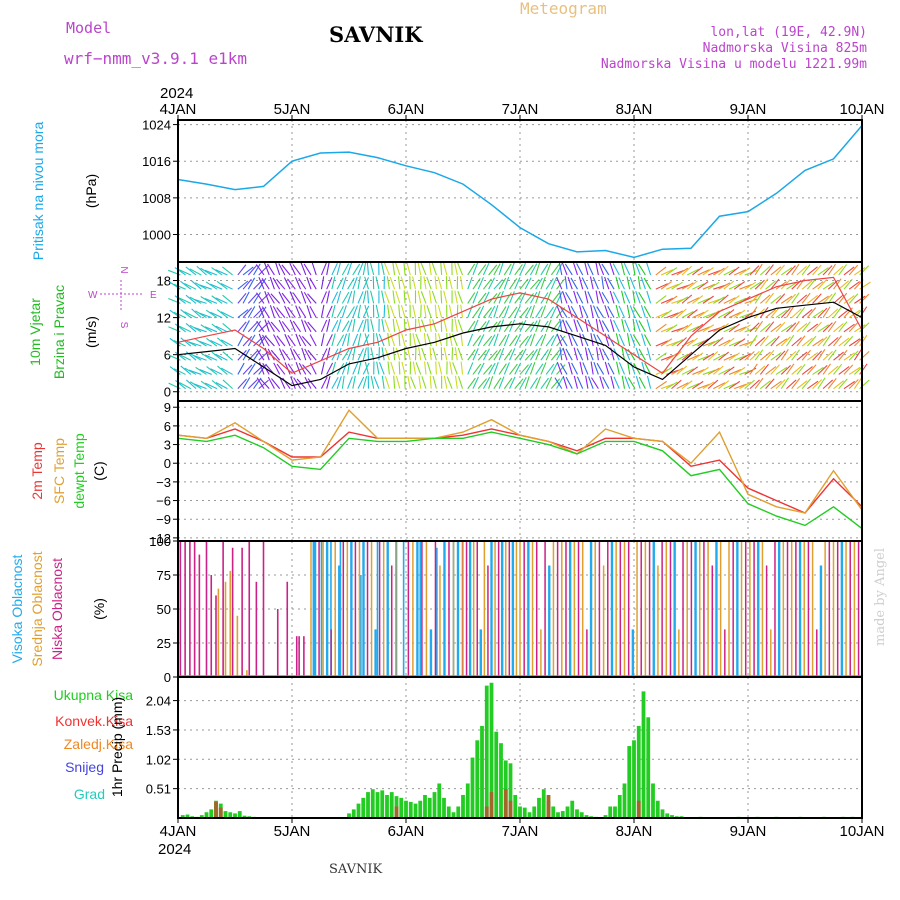 The height and width of the screenshot is (900, 900). Describe the element at coordinates (158, 759) in the screenshot. I see `y-tick-label: 1.02` at that location.